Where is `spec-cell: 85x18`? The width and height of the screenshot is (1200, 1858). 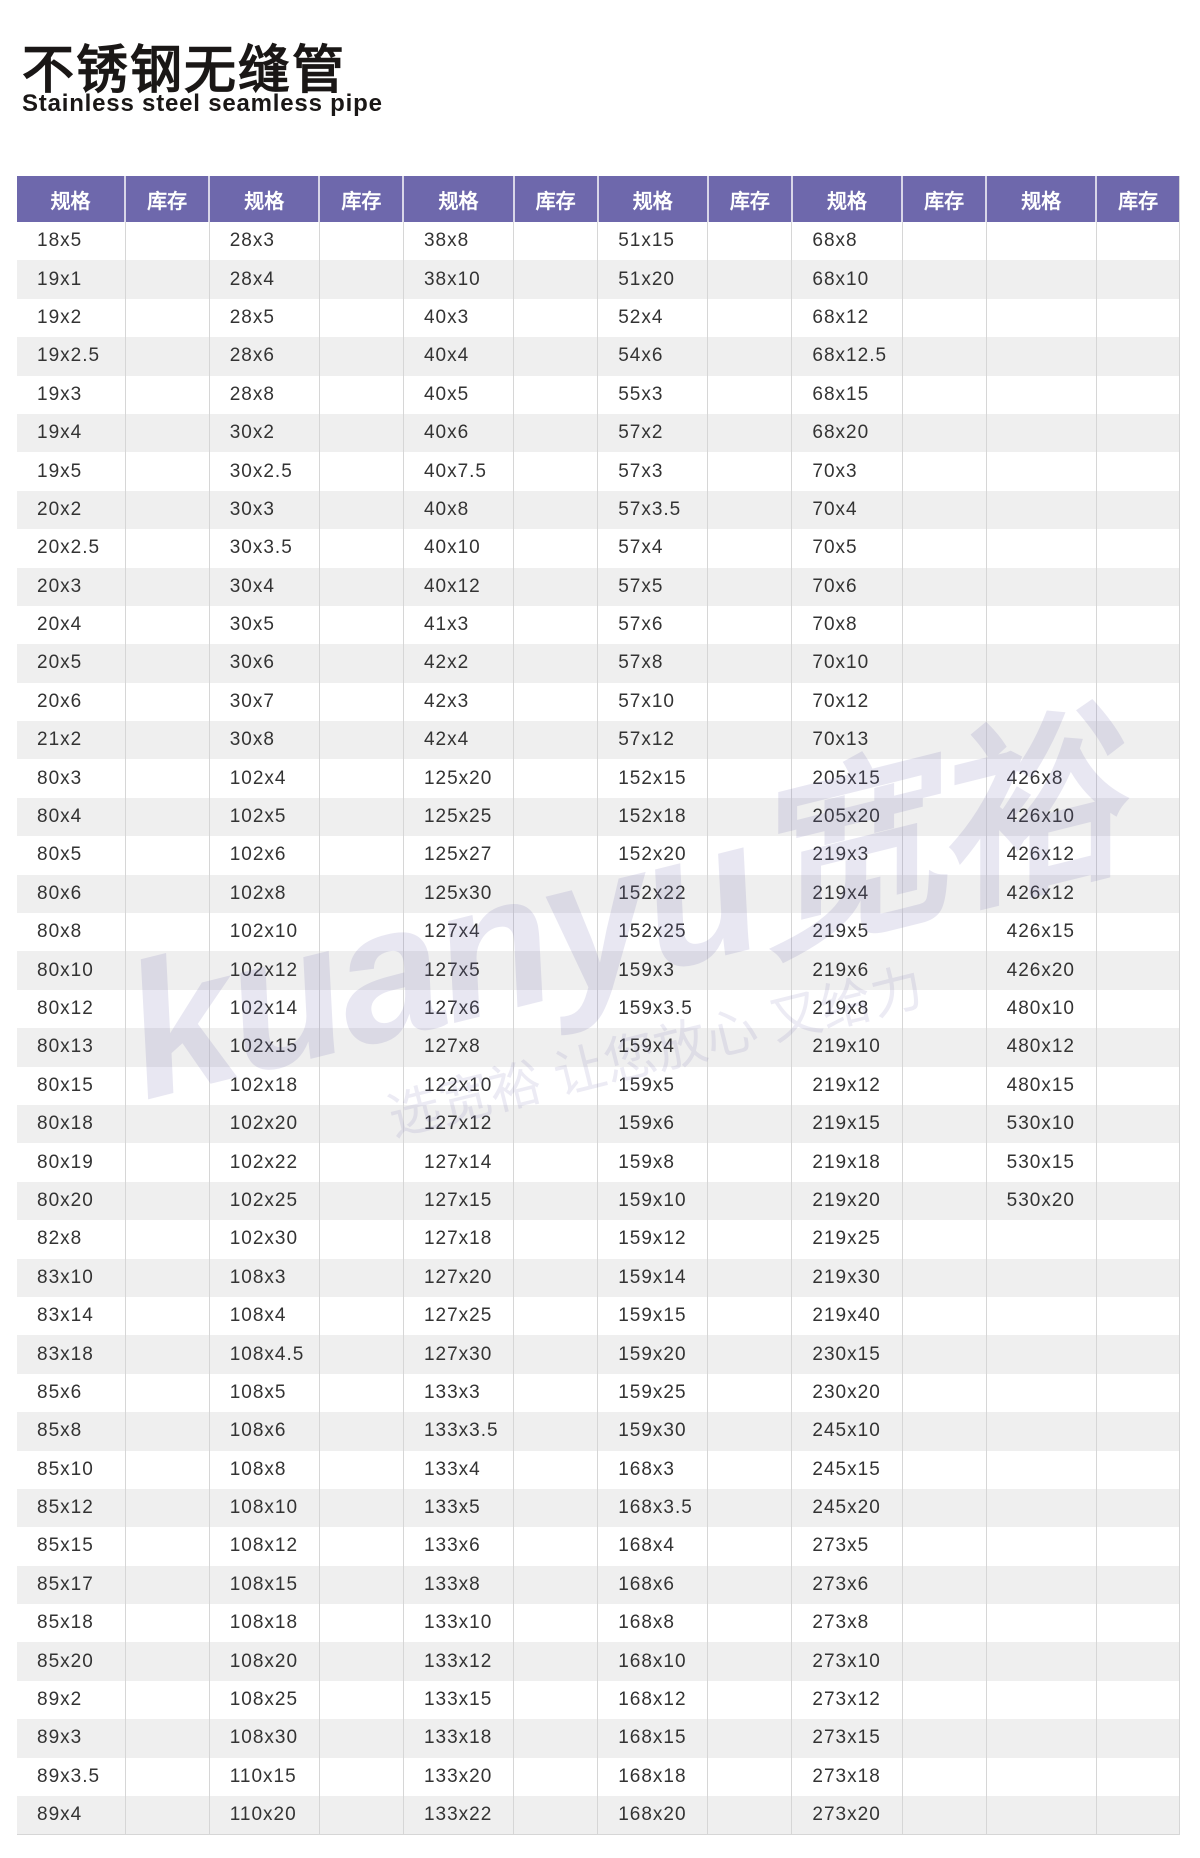 spec-cell: 85x18 is located at coordinates (65, 1623).